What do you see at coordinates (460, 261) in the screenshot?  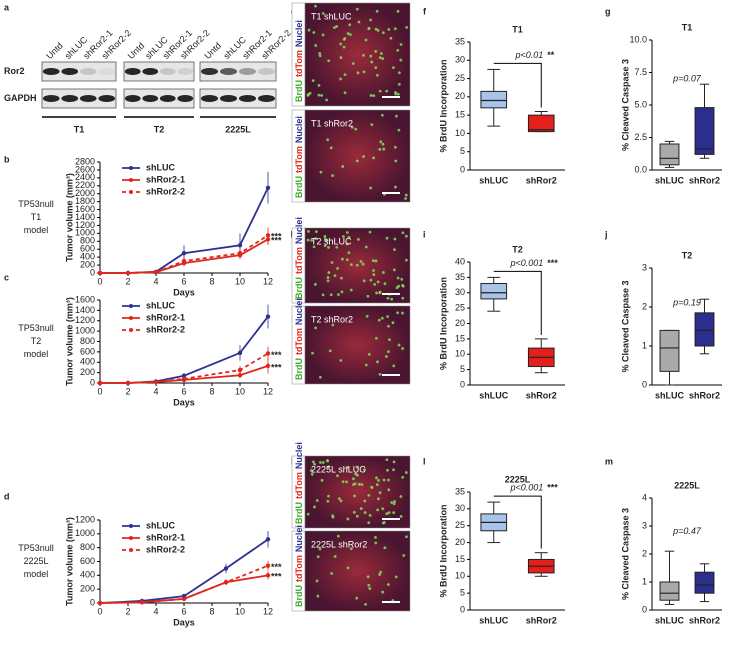 I see `y-tick-label: 40` at bounding box center [460, 261].